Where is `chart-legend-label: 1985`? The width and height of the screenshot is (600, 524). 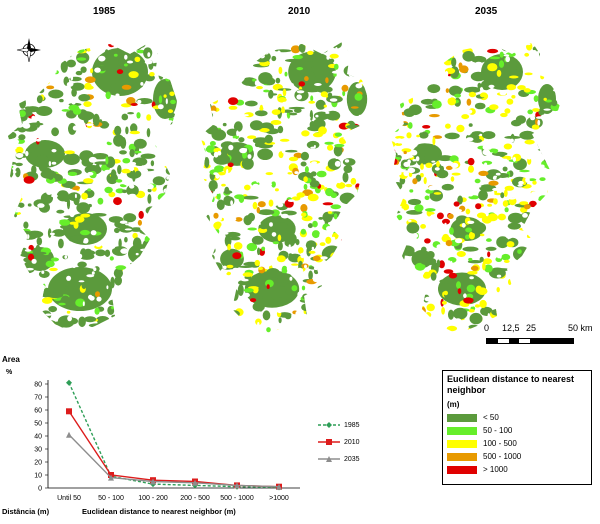 chart-legend-label: 1985 is located at coordinates (352, 425).